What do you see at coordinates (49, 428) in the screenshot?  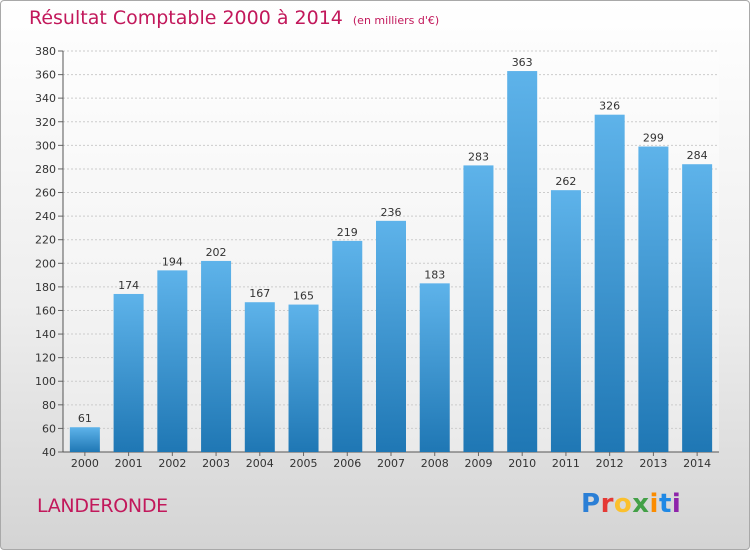 I see `y-tick-label: 60` at bounding box center [49, 428].